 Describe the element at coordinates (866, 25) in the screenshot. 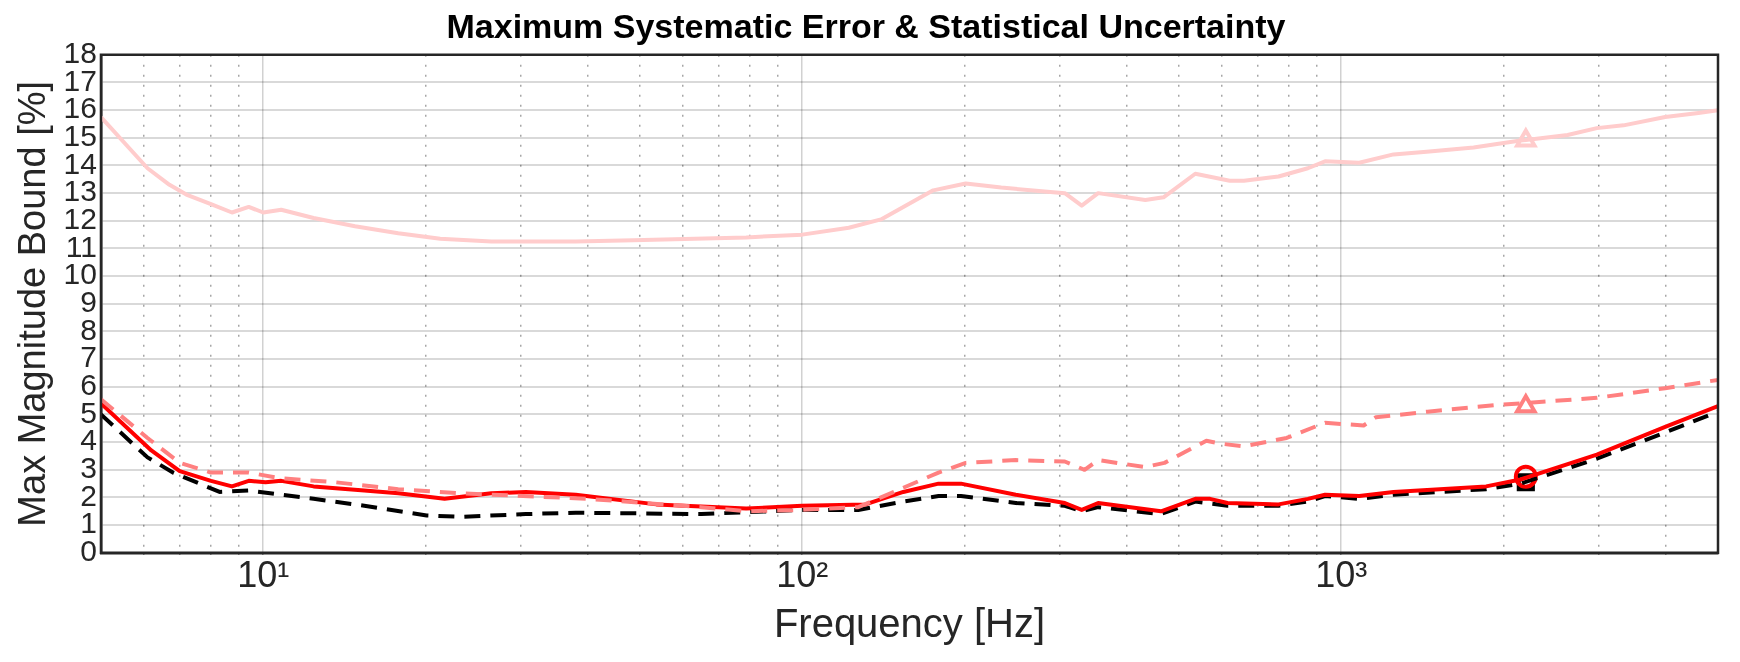

I see `chart-title: Maximum Systematic Error & Statistical Uncertainty` at that location.